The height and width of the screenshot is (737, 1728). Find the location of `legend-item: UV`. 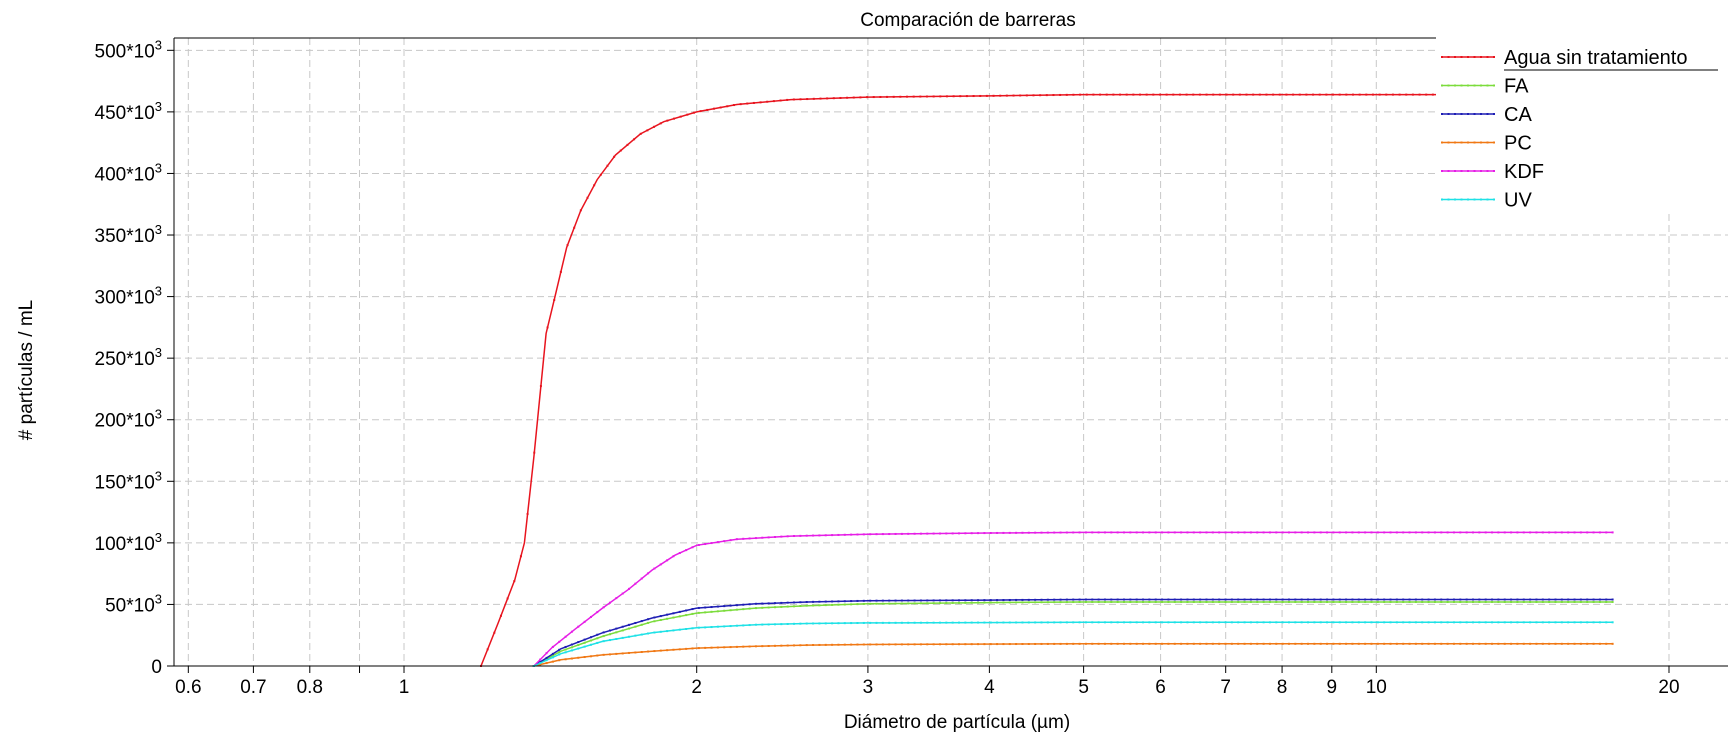

legend-item: UV is located at coordinates (1486, 201).